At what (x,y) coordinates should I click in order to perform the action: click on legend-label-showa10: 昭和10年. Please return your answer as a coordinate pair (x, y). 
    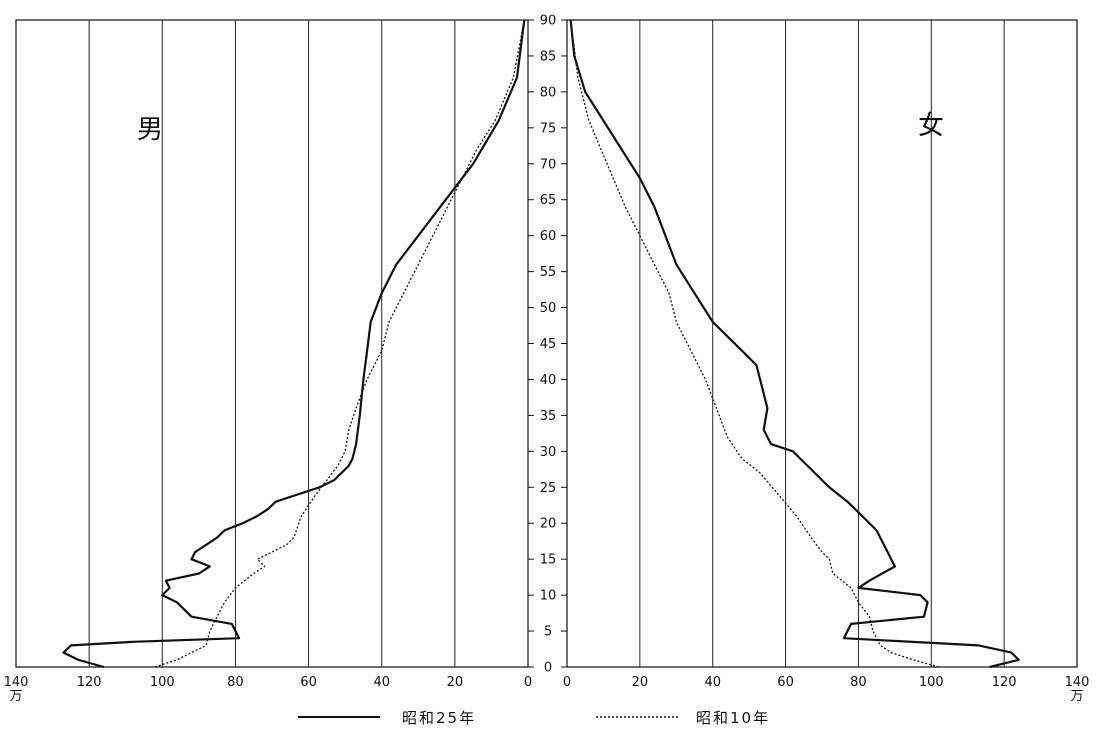
    Looking at the image, I should click on (733, 718).